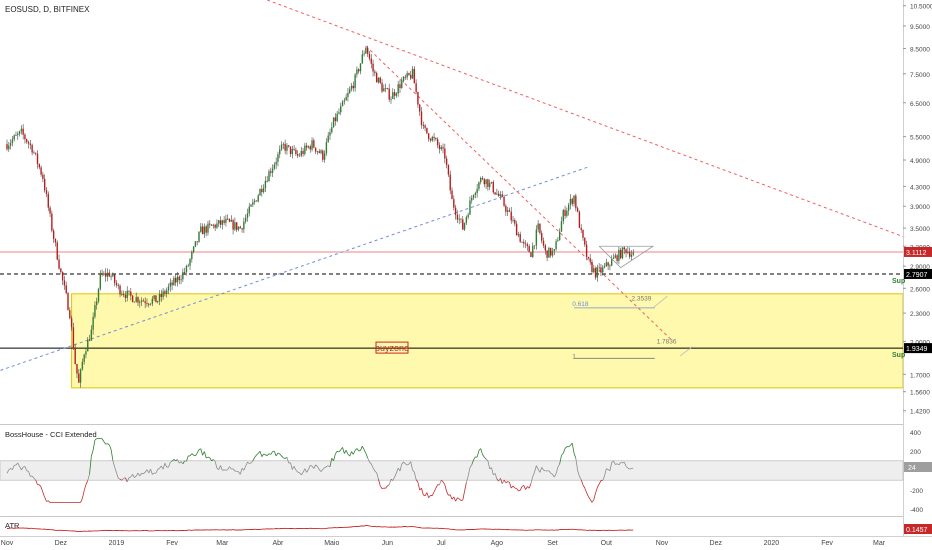 This screenshot has height=550, width=932. I want to click on time-tick-label: Maio, so click(331, 543).